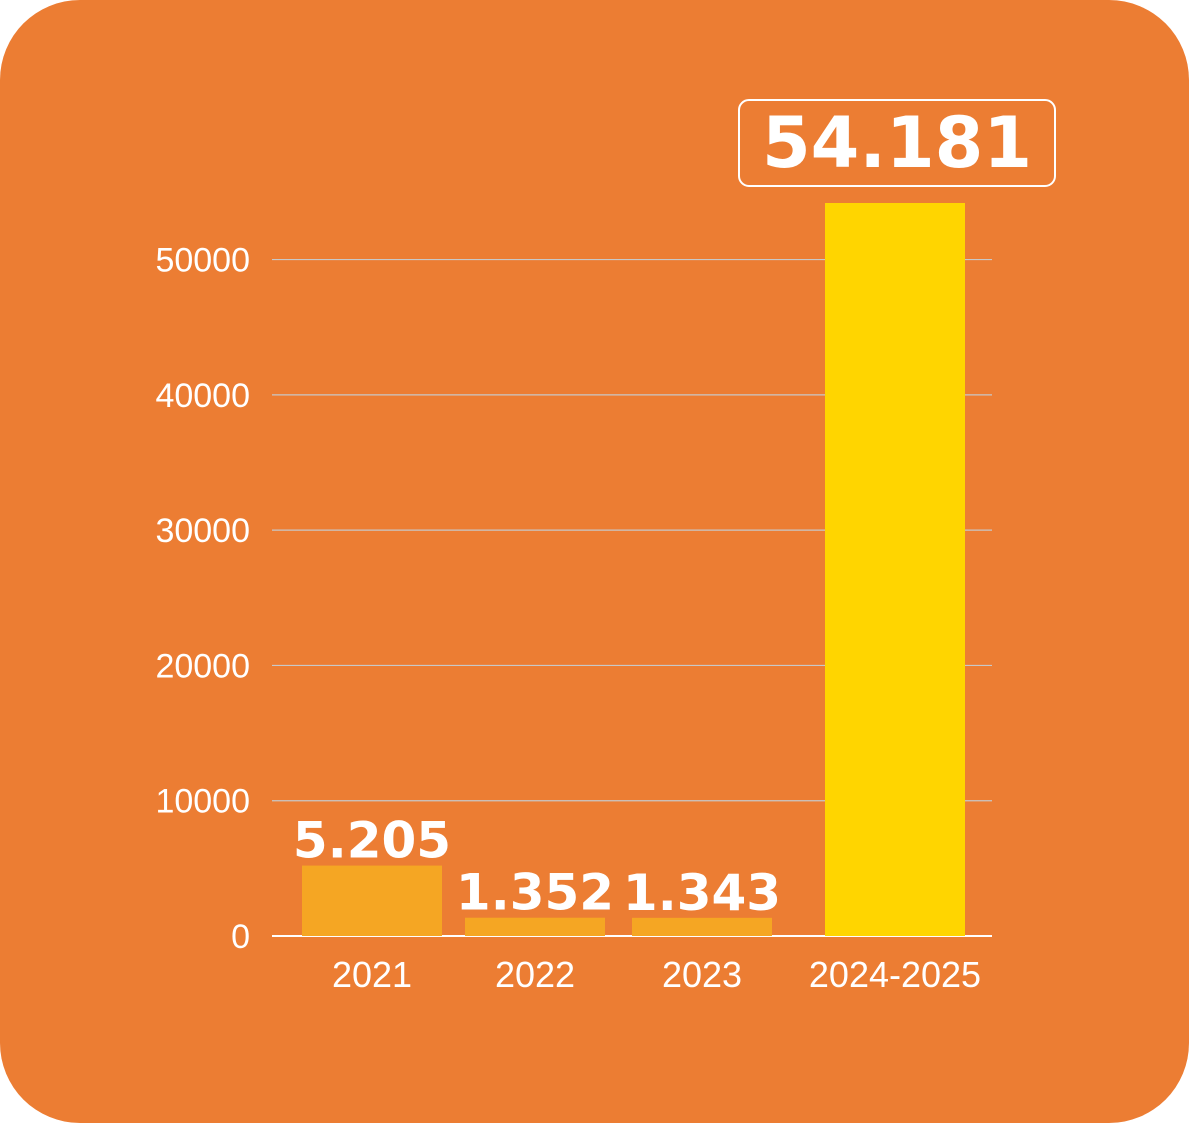  What do you see at coordinates (202, 531) in the screenshot?
I see `y-tick-label: 30000` at bounding box center [202, 531].